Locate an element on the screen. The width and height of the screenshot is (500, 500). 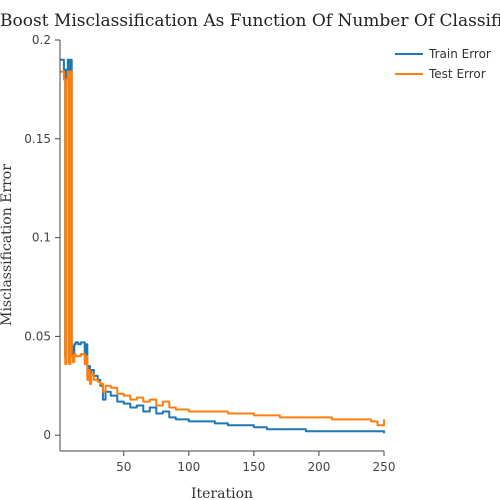
legend: Train Error Test Error is located at coordinates (443, 64).